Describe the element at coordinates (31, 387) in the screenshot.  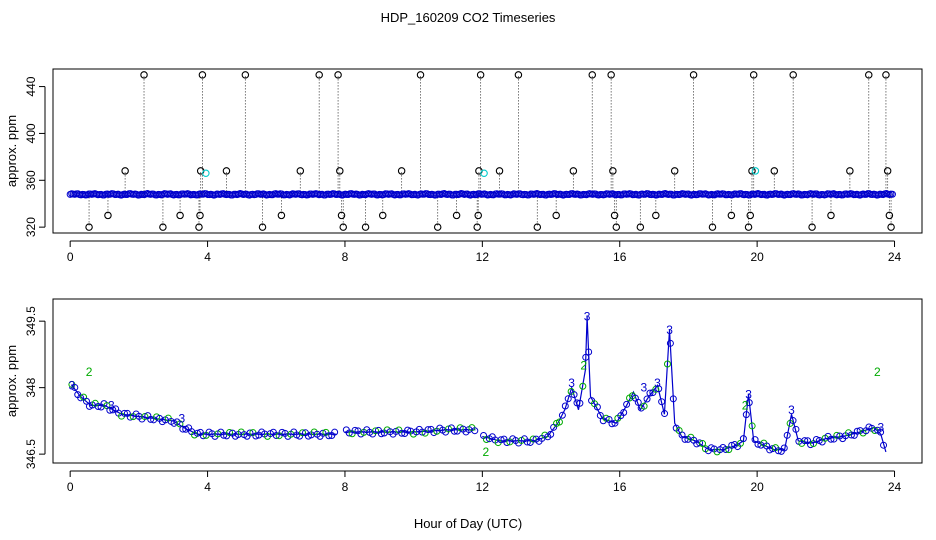
I see `bottom-y-tick-label: 348` at that location.